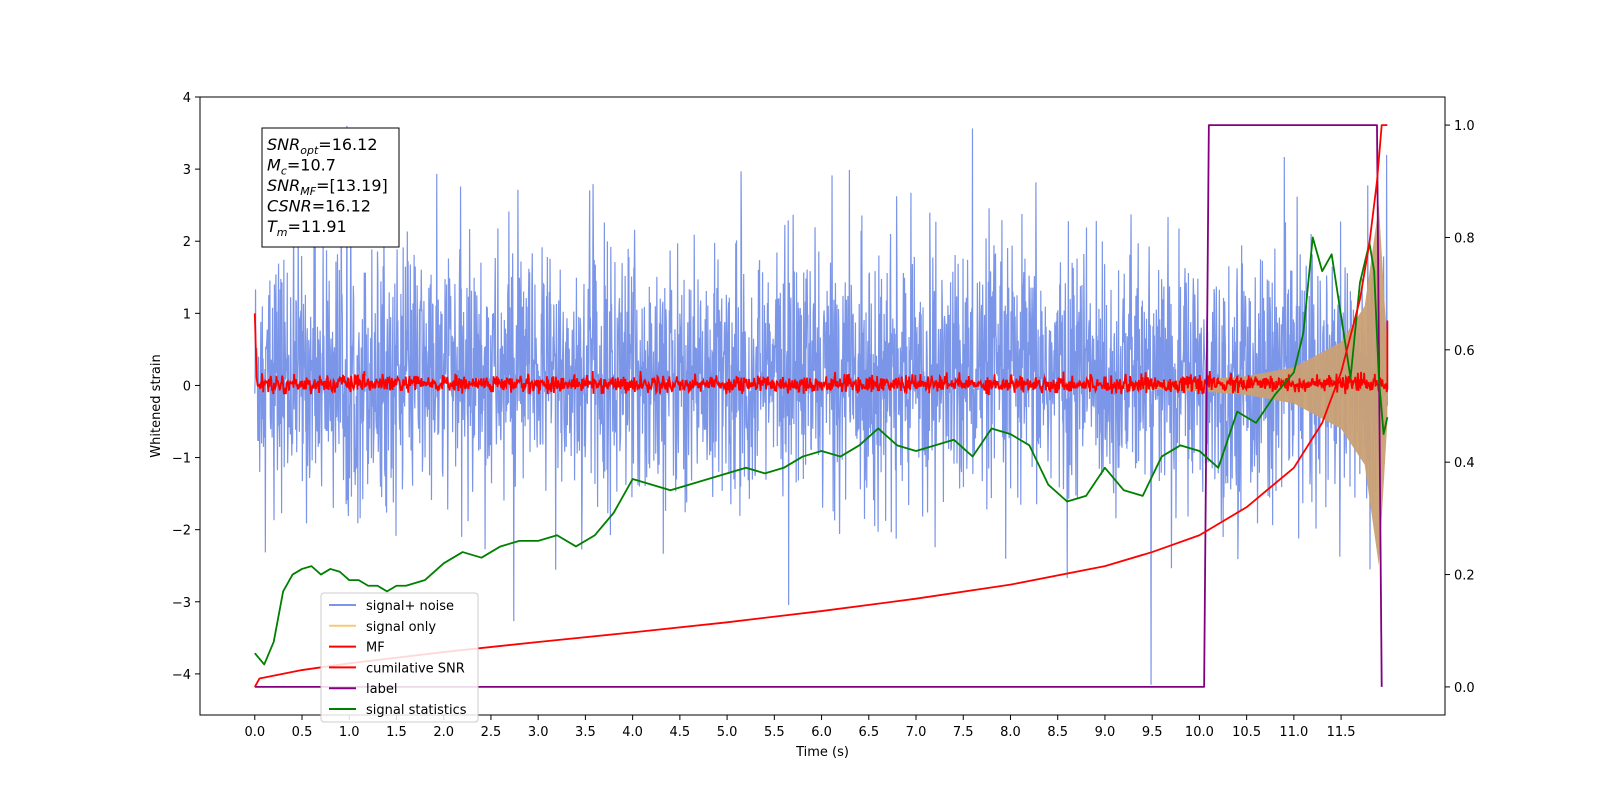 The width and height of the screenshot is (1600, 800). What do you see at coordinates (187, 98) in the screenshot?
I see `y-tick-label: 4` at bounding box center [187, 98].